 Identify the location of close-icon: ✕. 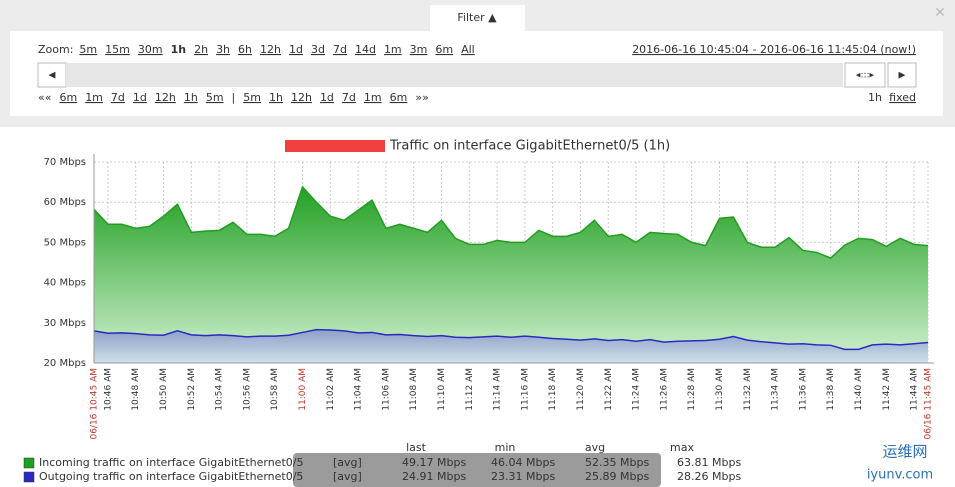
(940, 13).